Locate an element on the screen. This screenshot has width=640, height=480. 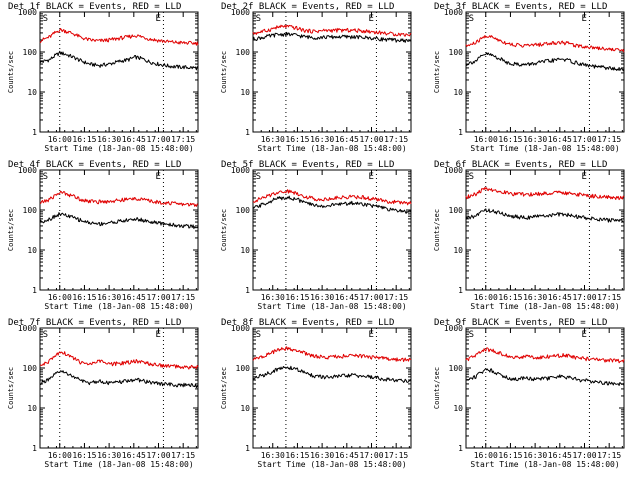
chart-title: Det 2f BLACK = Events, RED = LLD is located at coordinates (307, 7).